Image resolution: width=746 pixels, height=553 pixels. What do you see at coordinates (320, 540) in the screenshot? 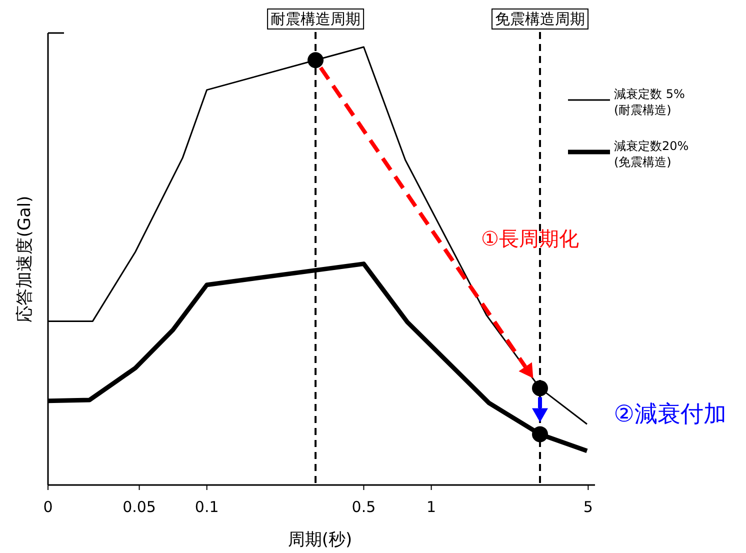
I see `x-axis-title: 周期(秒)` at bounding box center [320, 540].